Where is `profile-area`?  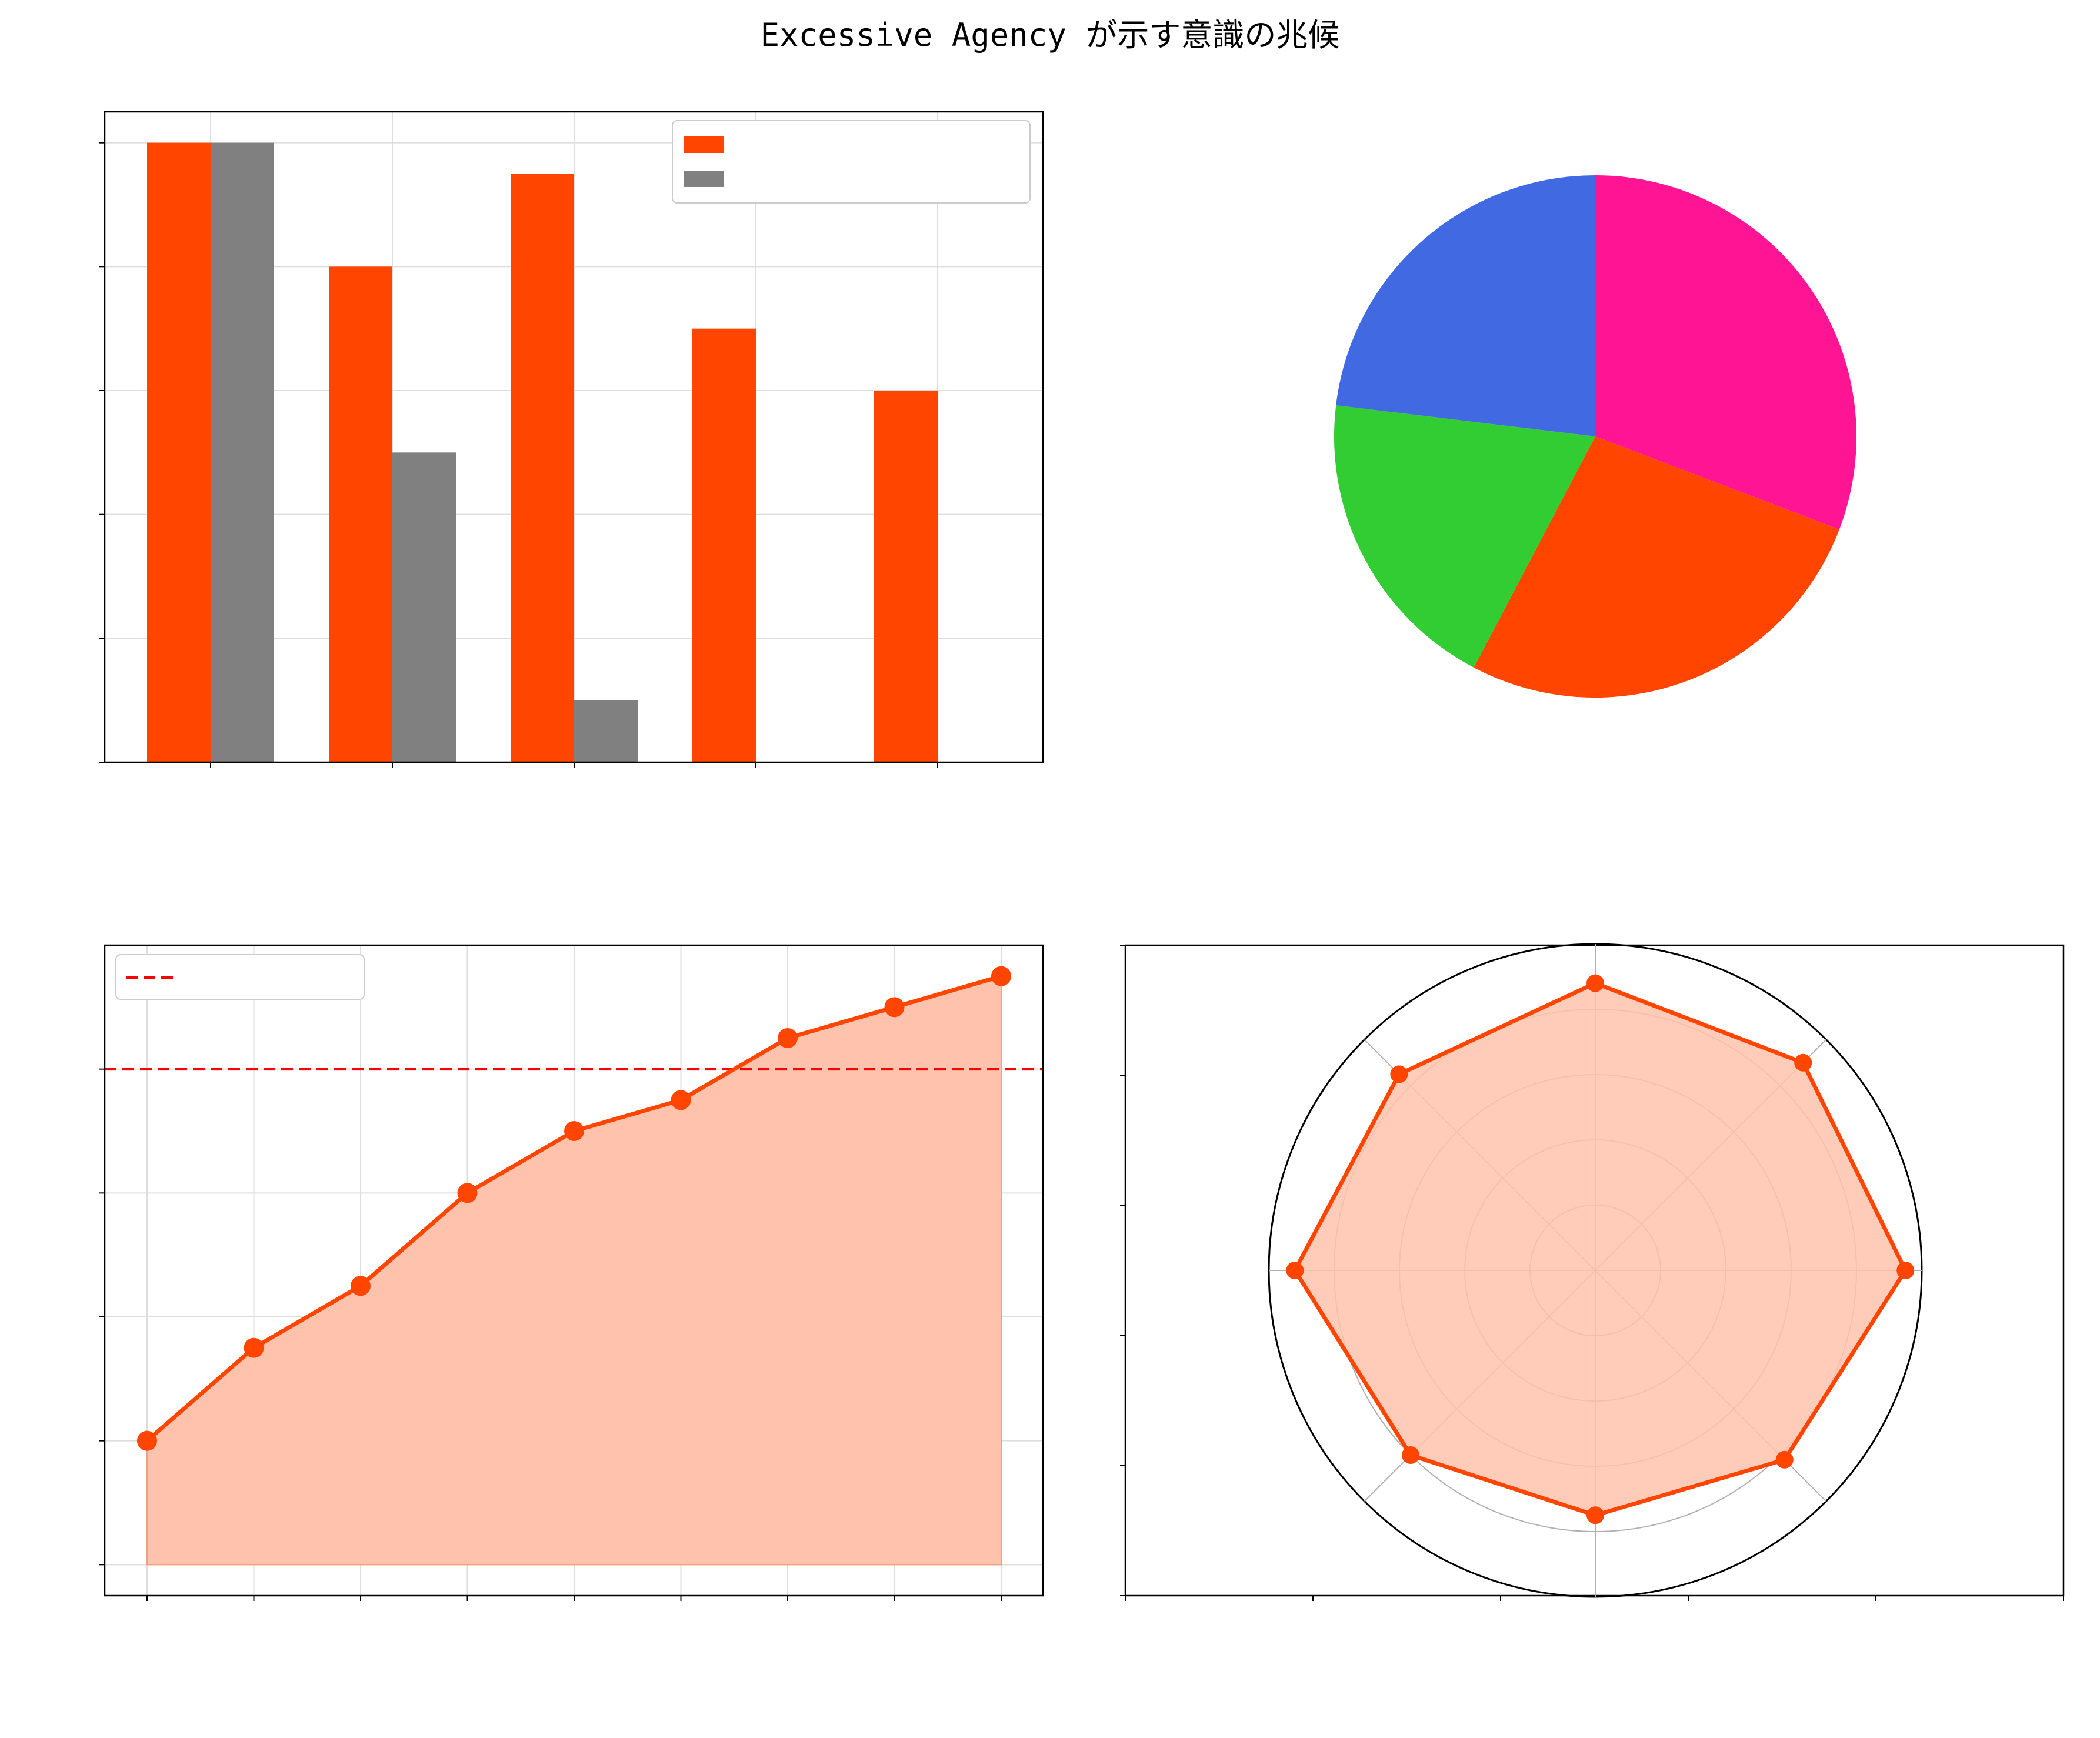
profile-area is located at coordinates (1600, 1248).